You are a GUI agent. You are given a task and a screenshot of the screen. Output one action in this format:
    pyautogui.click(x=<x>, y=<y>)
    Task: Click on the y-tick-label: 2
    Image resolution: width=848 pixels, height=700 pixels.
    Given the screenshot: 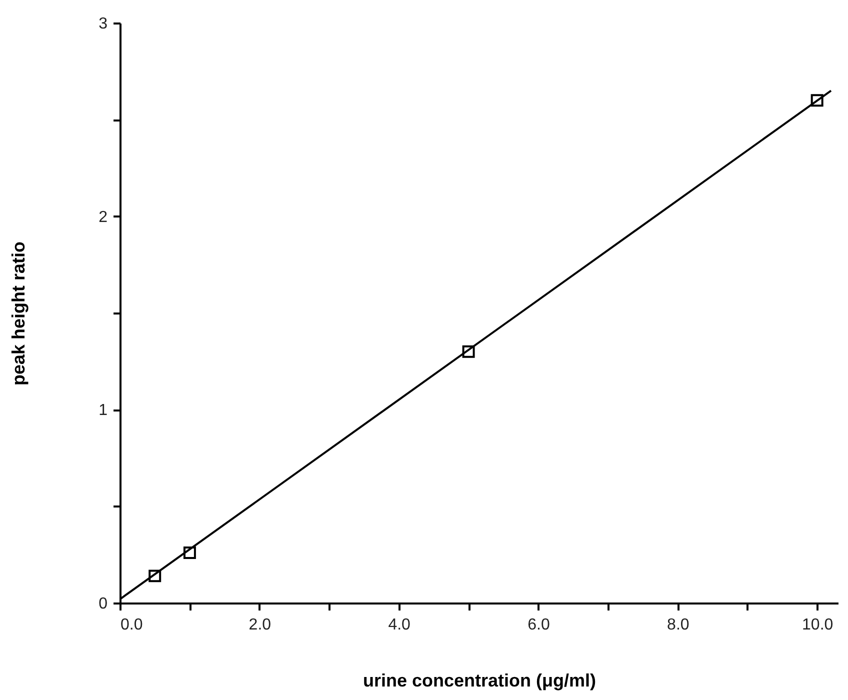 What is the action you would take?
    pyautogui.click(x=103, y=217)
    